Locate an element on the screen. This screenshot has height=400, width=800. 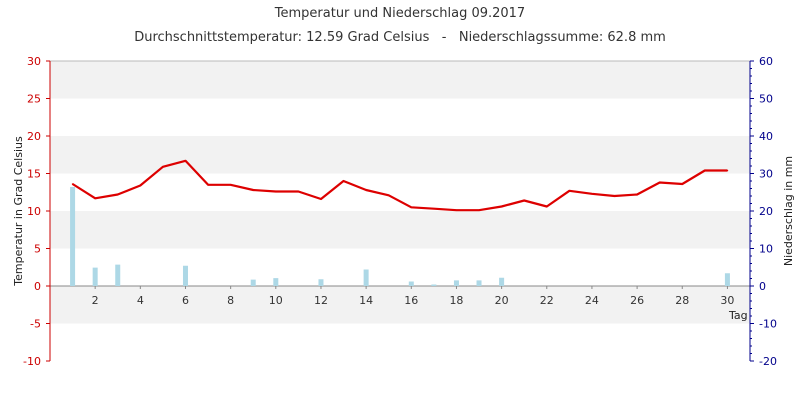
left-tick-label: 5 is located at coordinates (37, 249).